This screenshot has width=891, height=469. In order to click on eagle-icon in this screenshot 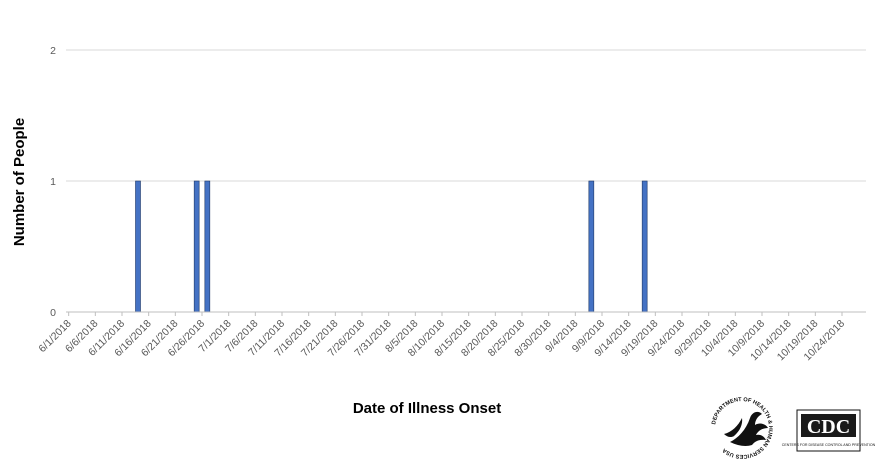, I will do `click(749, 428)`.